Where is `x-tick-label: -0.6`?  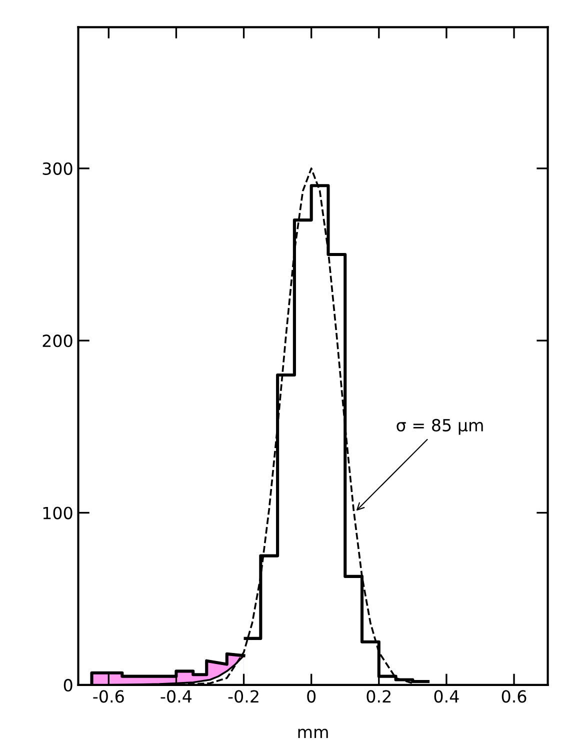
x-tick-label: -0.6 is located at coordinates (108, 696).